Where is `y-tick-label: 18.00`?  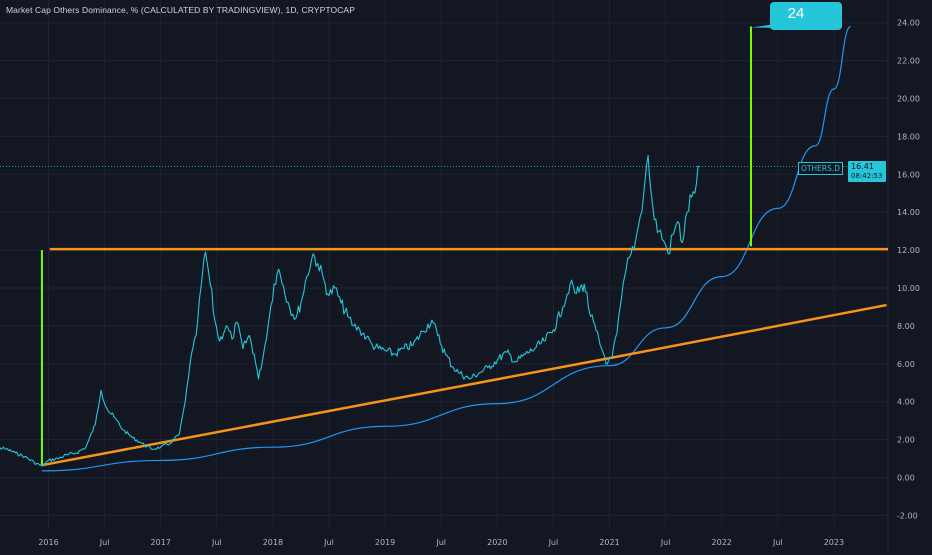 y-tick-label: 18.00 is located at coordinates (908, 136).